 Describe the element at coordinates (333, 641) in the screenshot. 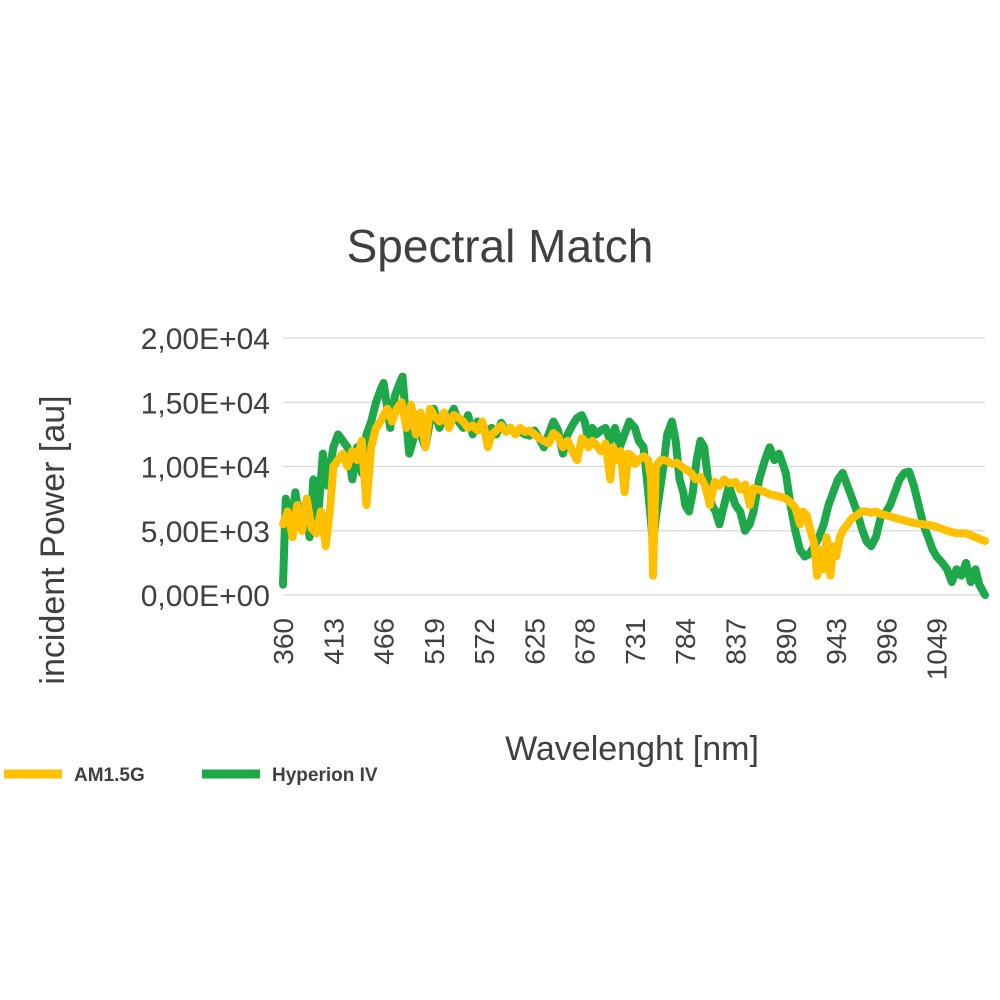

I see `x-tick-label: 413` at that location.